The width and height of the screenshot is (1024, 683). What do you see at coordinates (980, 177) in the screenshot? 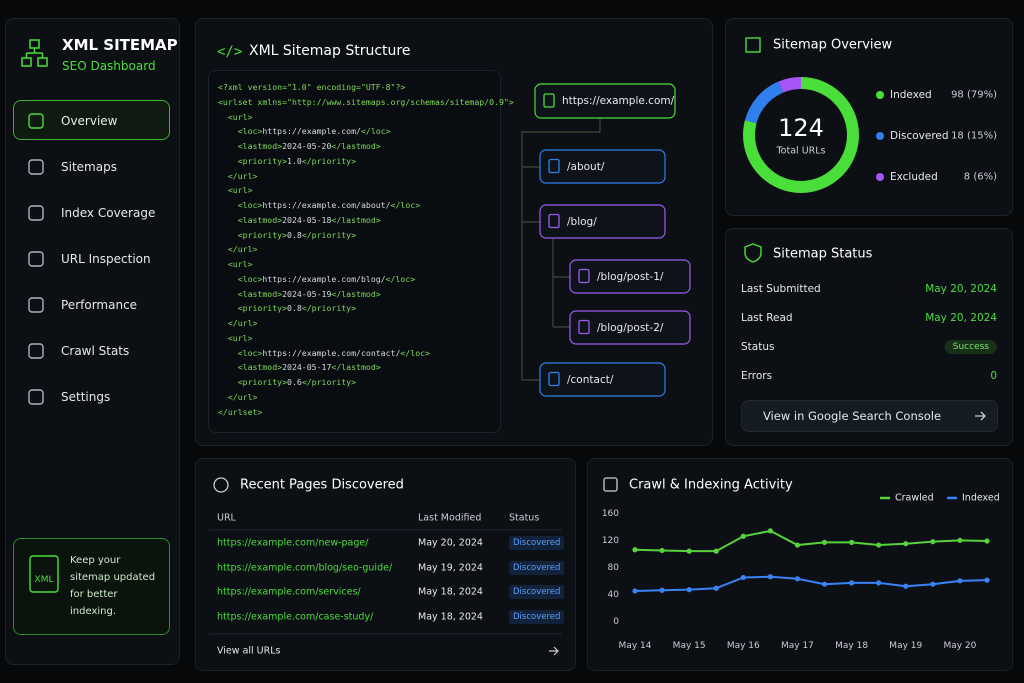
I see `legend-value: 8 (6%)` at bounding box center [980, 177].